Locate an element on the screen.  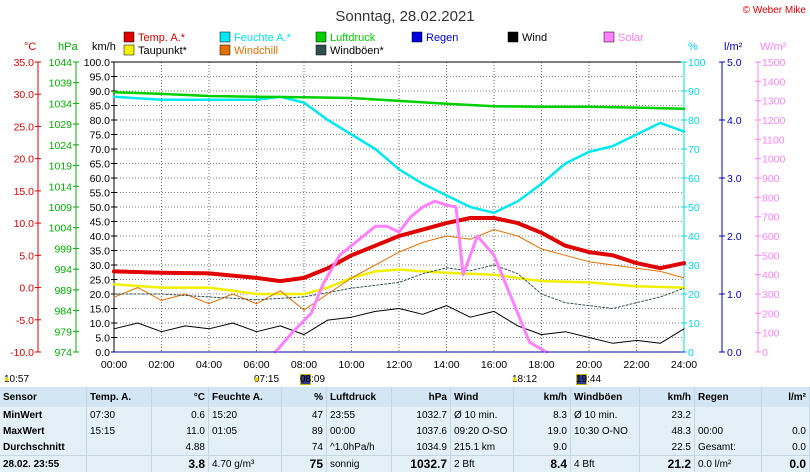
axis-unit-label: °C is located at coordinates (30, 47).